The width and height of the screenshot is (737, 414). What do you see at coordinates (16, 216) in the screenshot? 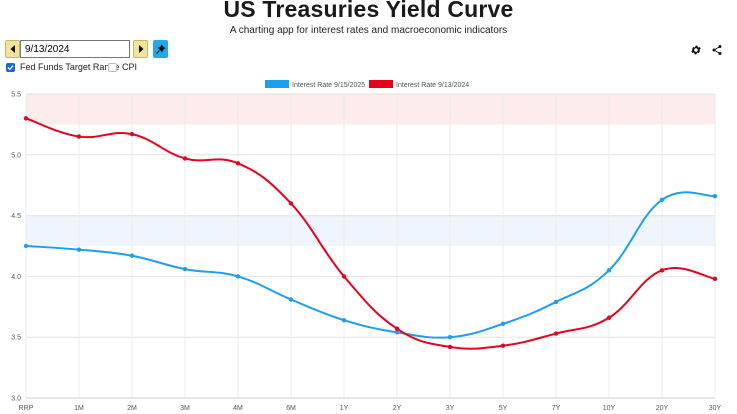
I see `y-tick-label: 4.5` at bounding box center [16, 216].